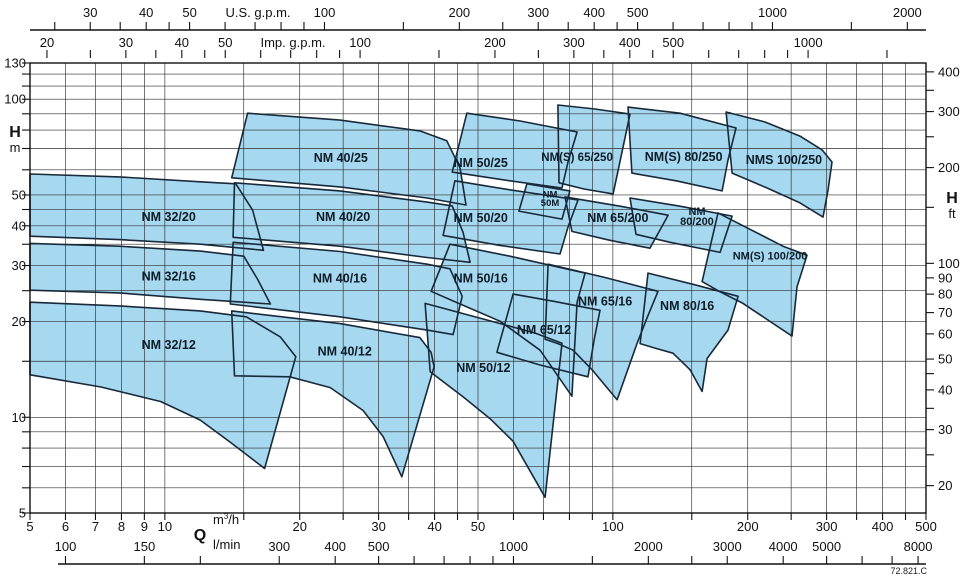 The image size is (967, 583). Describe the element at coordinates (169, 277) in the screenshot. I see `pump-label-nm-32-16: NM 32/16` at that location.